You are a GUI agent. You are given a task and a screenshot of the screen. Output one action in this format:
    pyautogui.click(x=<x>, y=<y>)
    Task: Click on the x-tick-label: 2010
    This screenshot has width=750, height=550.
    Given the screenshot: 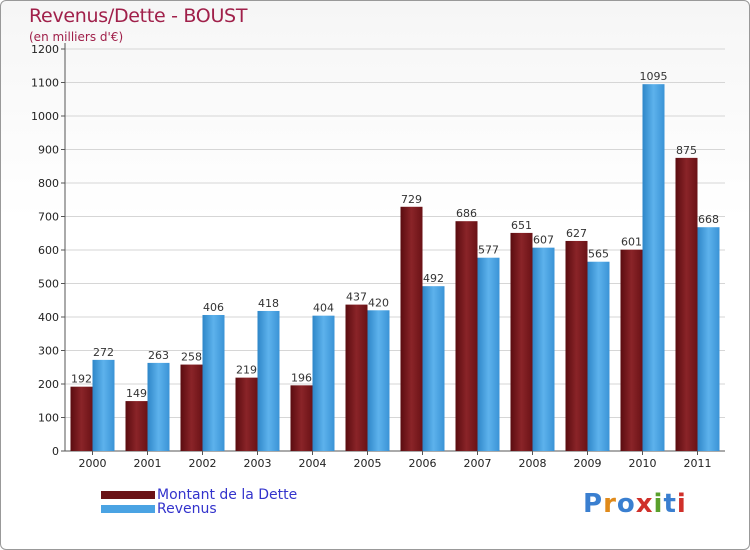 What is the action you would take?
    pyautogui.click(x=643, y=463)
    